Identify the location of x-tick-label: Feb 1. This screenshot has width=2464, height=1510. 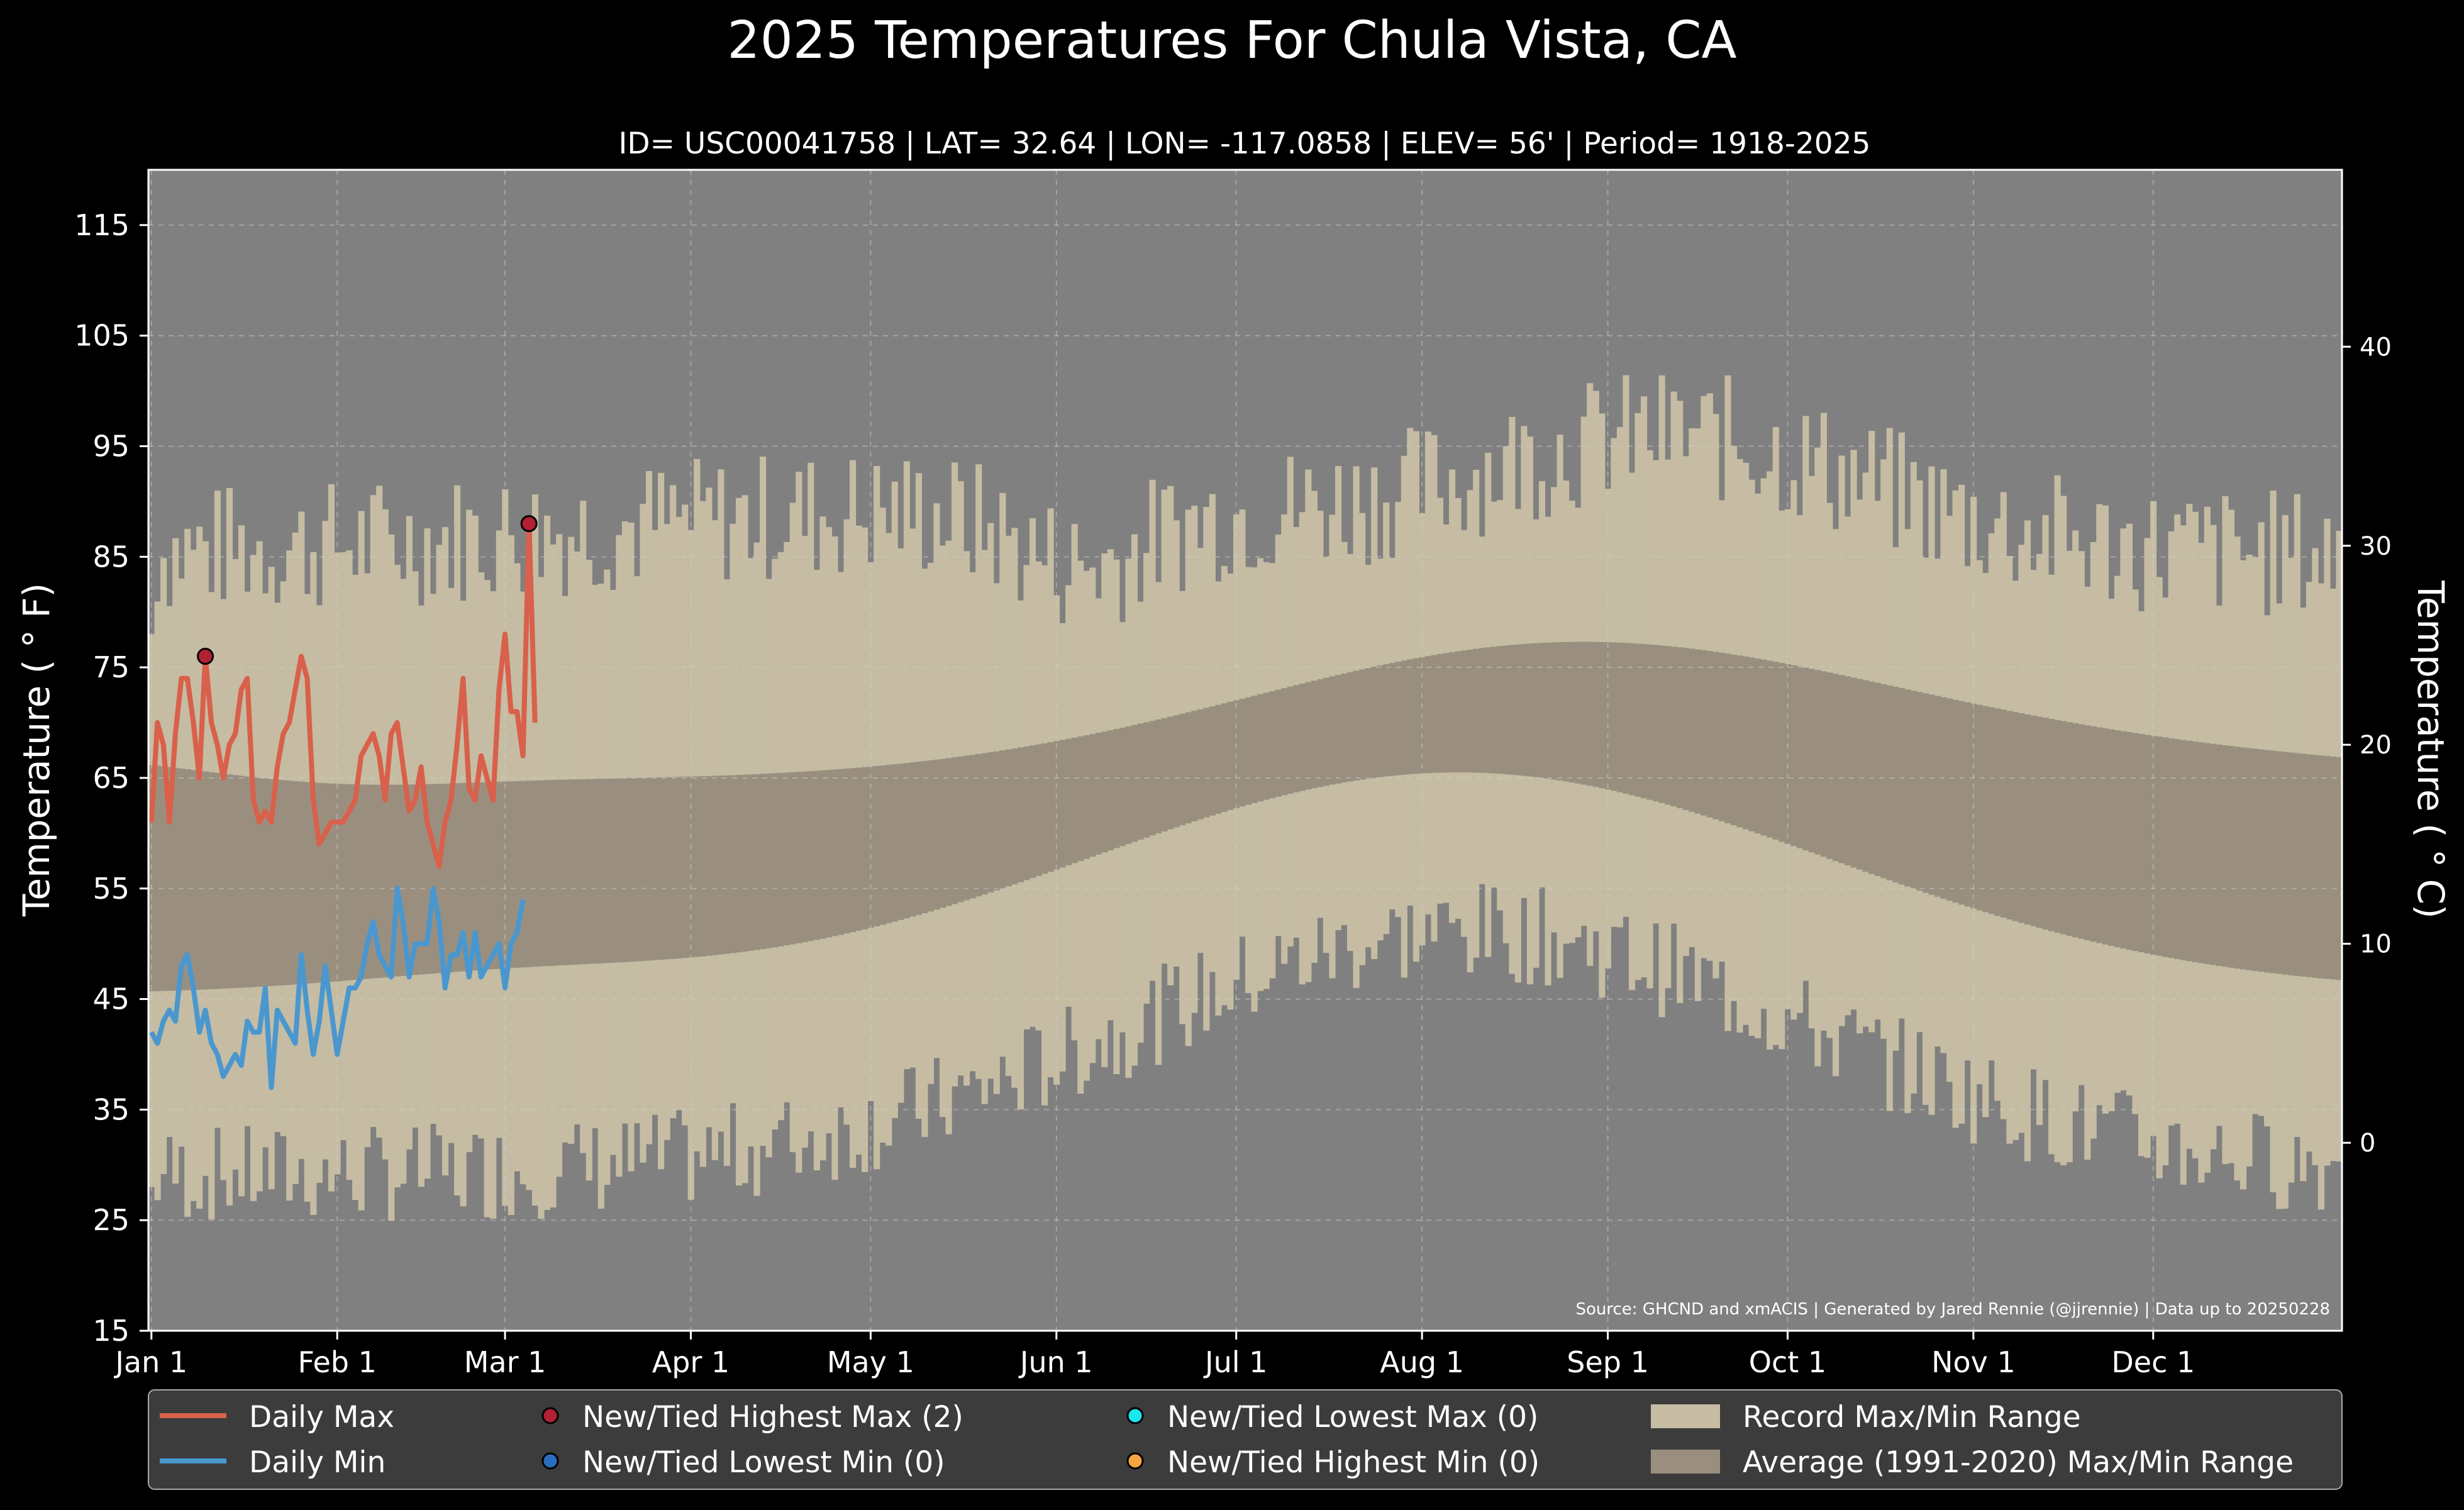
(337, 1362).